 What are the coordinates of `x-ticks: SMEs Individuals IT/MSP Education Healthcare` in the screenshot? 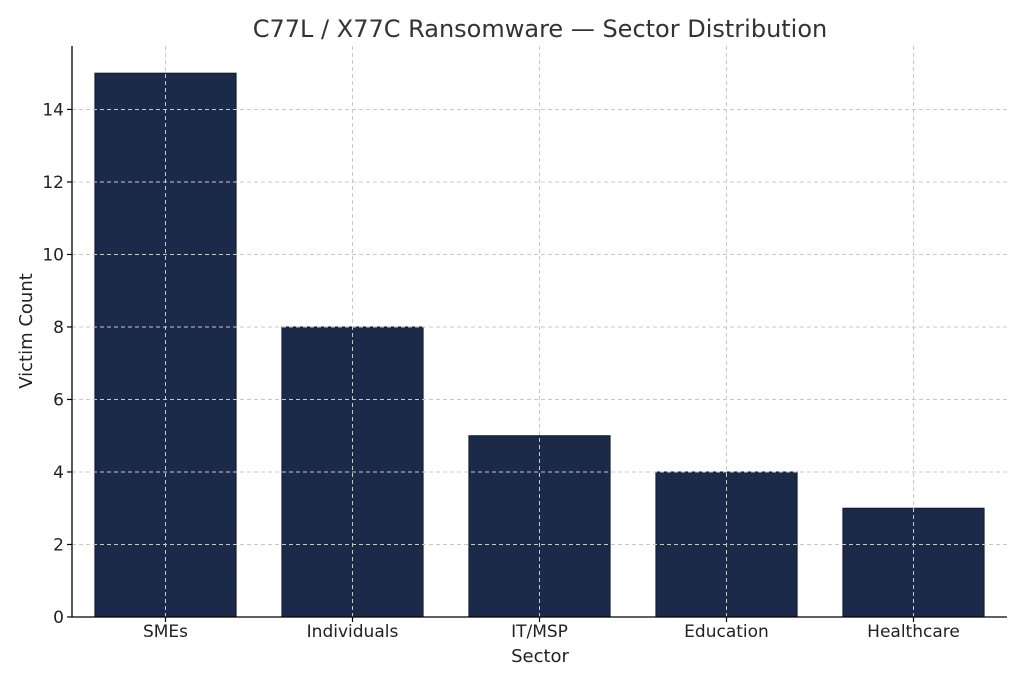 It's located at (551, 629).